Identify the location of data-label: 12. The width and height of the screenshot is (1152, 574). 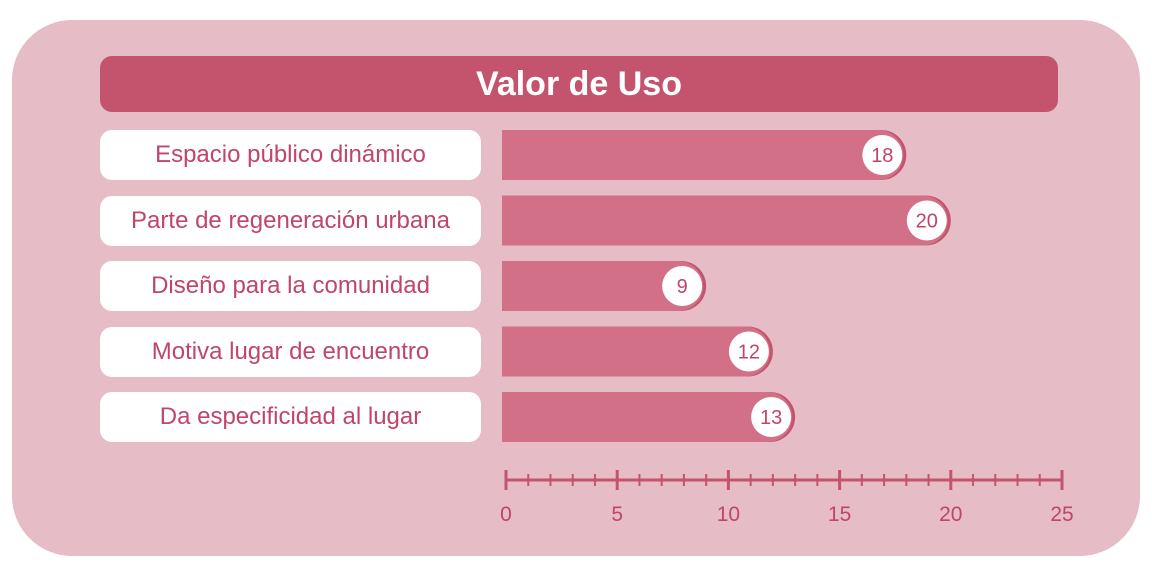
(749, 353).